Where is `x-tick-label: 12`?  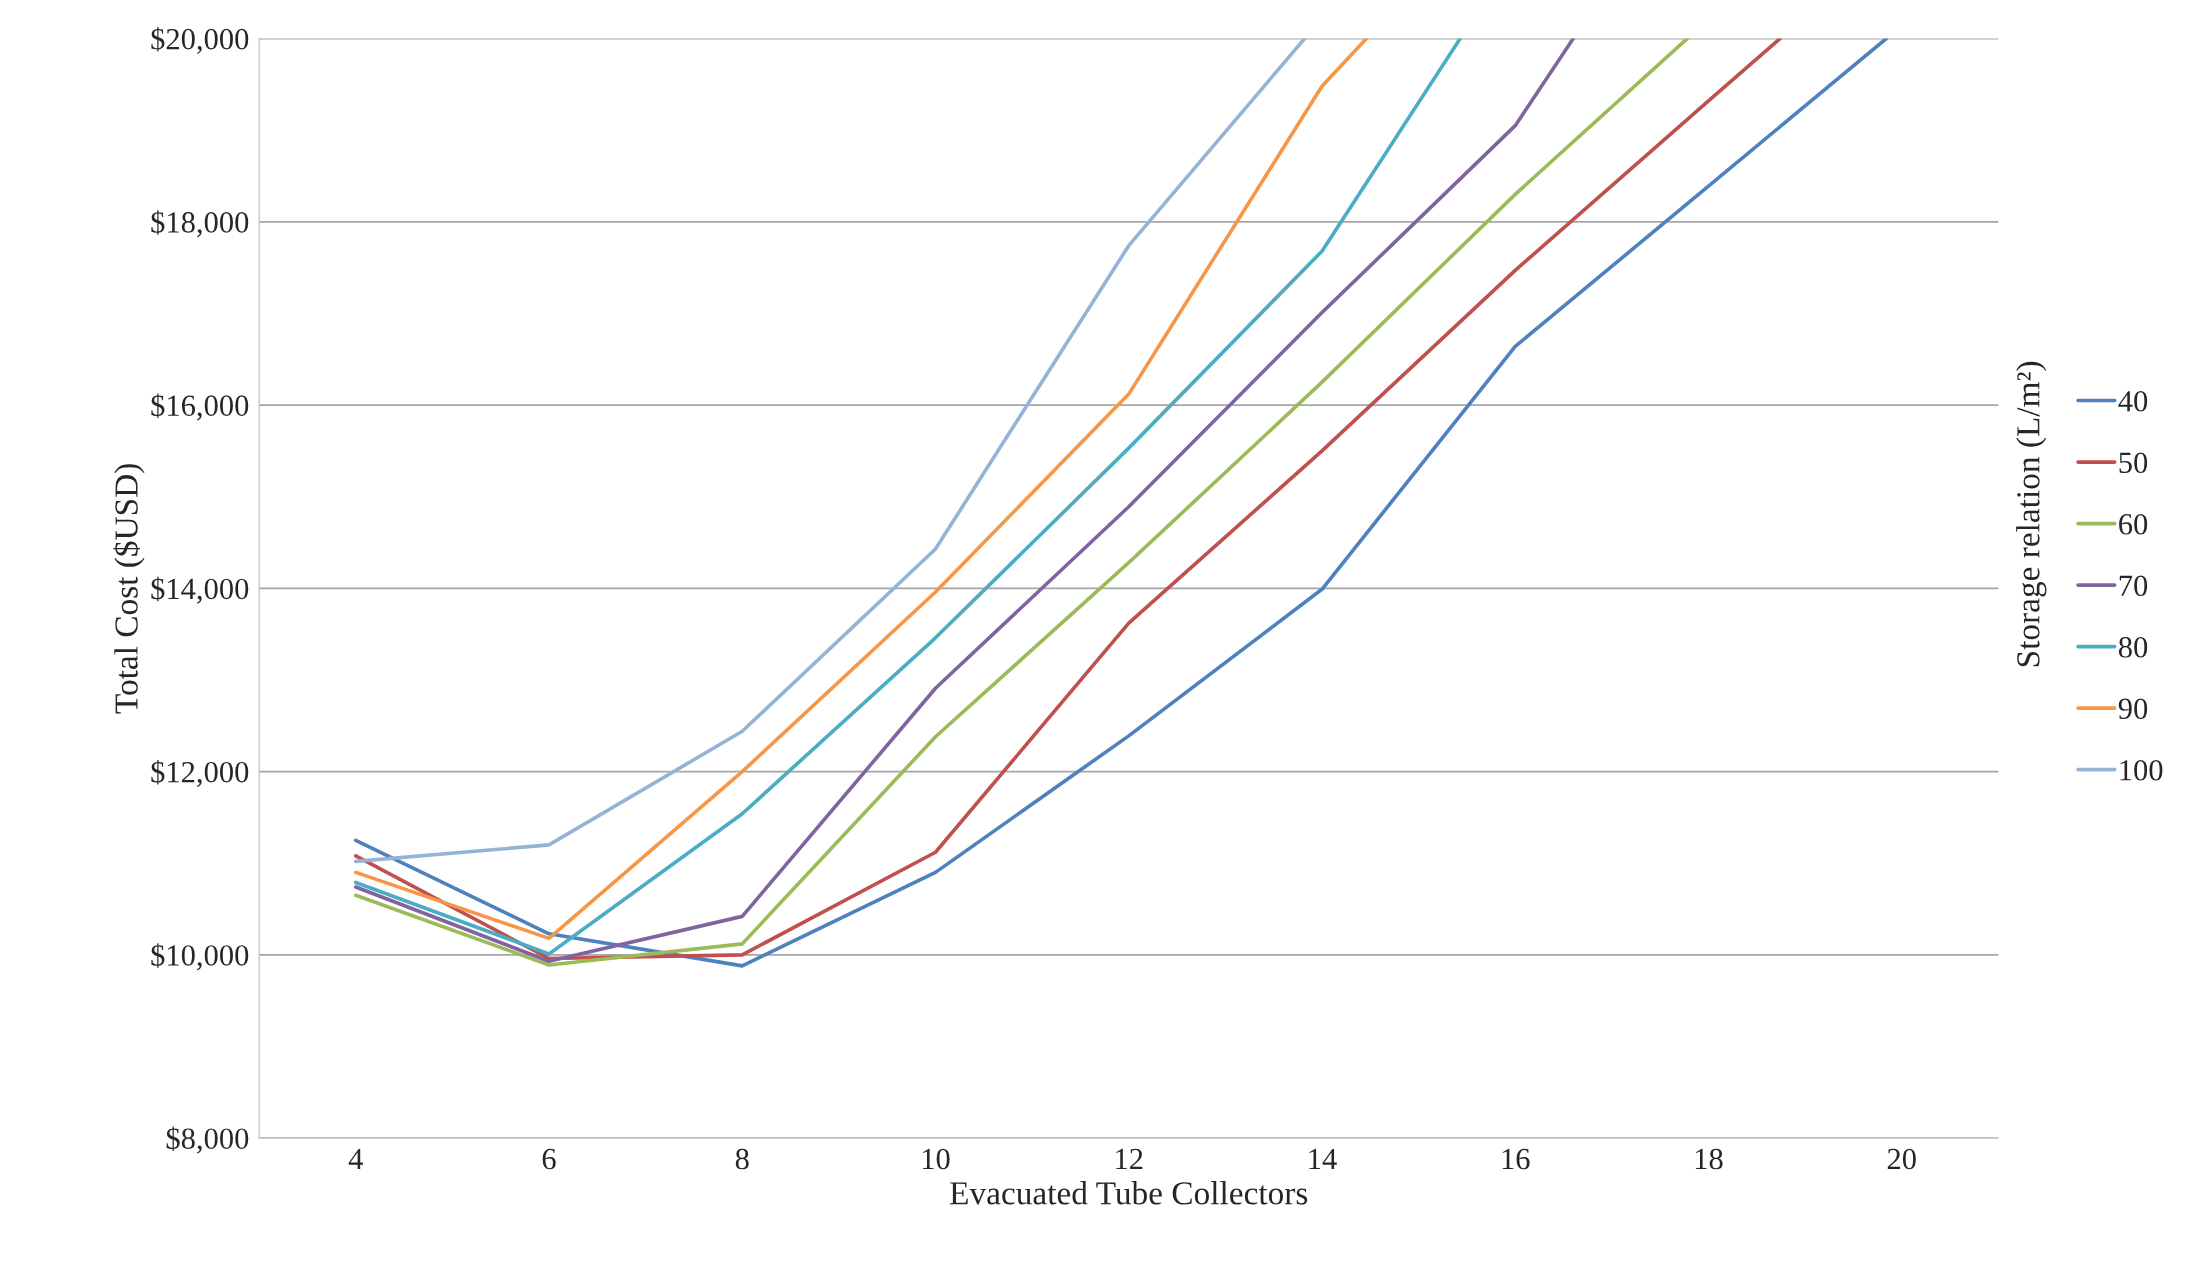
x-tick-label: 12 is located at coordinates (1129, 1159).